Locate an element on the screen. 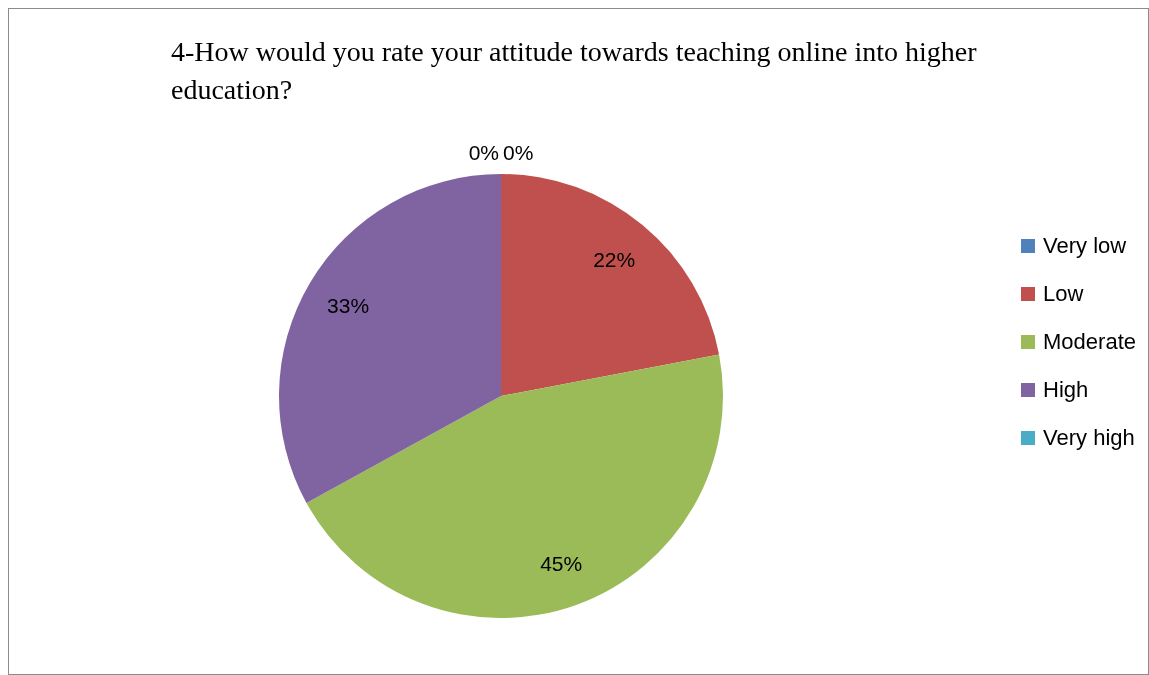 This screenshot has width=1149, height=675. legend-label: High is located at coordinates (1066, 389).